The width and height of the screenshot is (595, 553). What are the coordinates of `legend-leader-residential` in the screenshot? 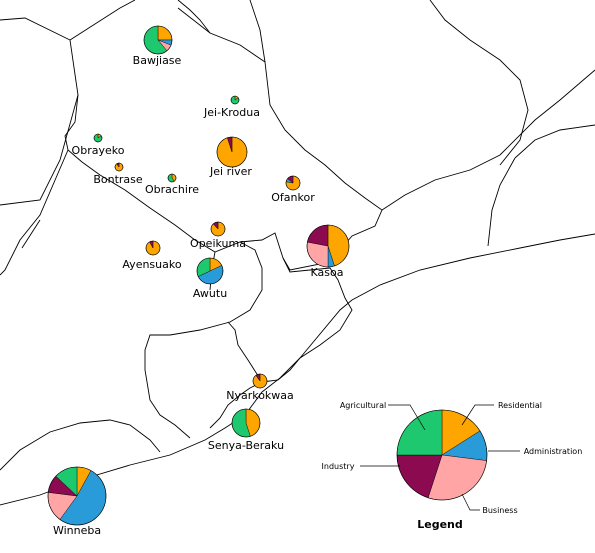 It's located at (477, 415).